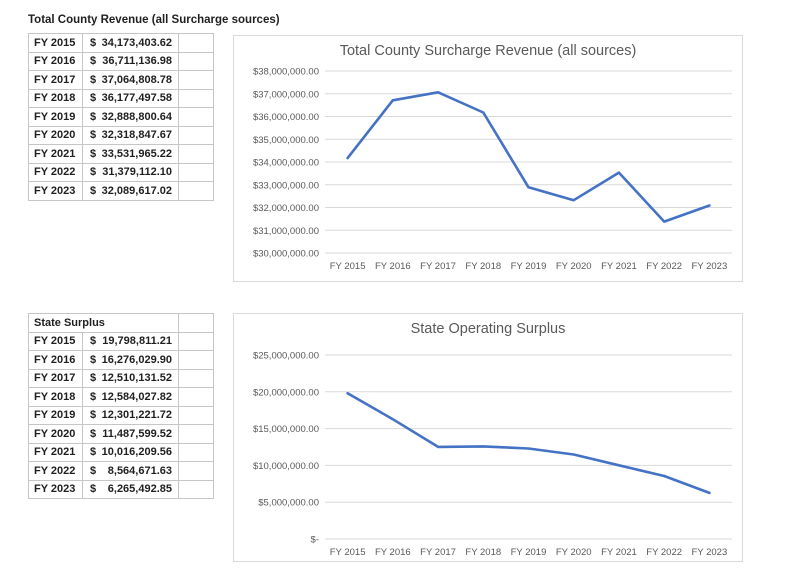 The image size is (800, 568). I want to click on amount-text: 10,016,209.56, so click(136, 452).